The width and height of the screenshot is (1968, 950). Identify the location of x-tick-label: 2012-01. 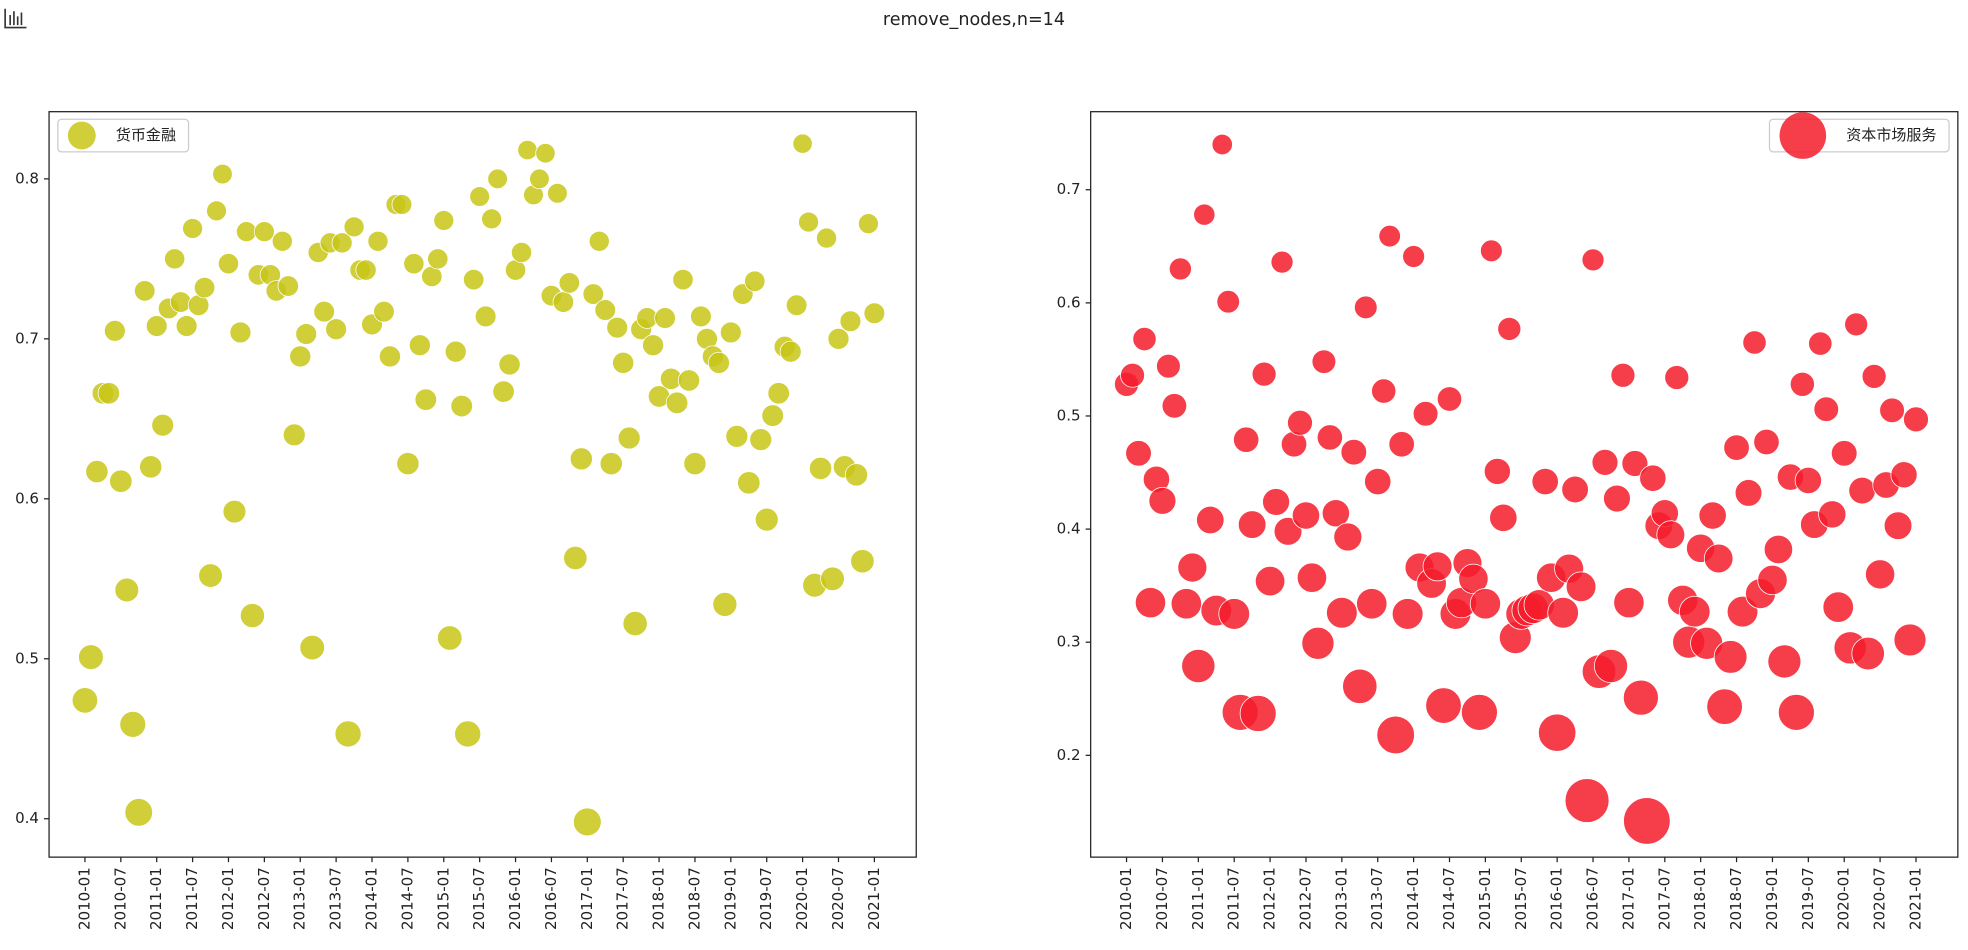
(1270, 898).